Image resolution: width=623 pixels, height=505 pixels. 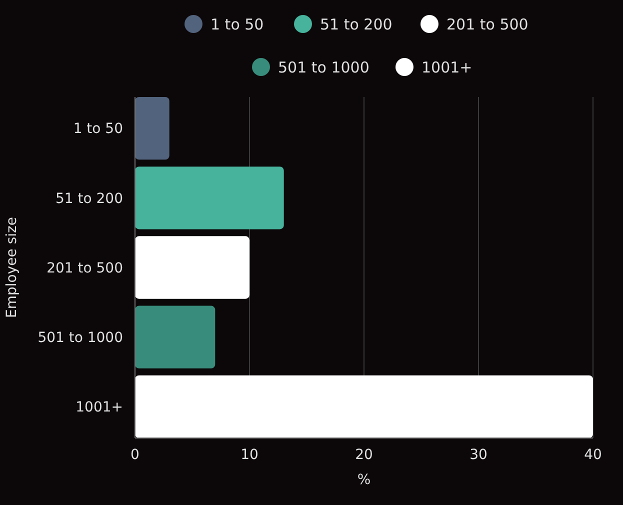 What do you see at coordinates (447, 67) in the screenshot?
I see `legend-label: 1001+` at bounding box center [447, 67].